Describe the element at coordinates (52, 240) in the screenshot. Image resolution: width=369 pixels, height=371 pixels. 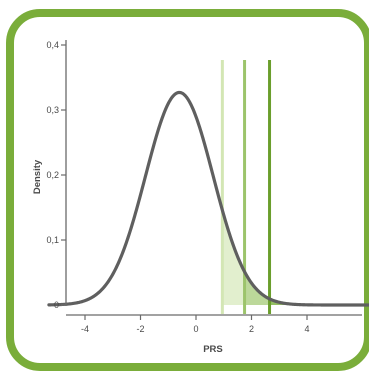
I see `y-tick-label: 0,1` at that location.